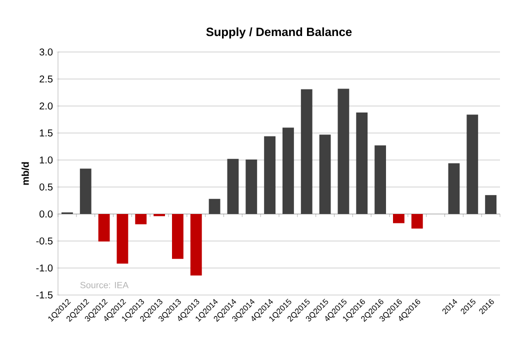 The height and width of the screenshot is (347, 518). Describe the element at coordinates (46, 133) in the screenshot. I see `y-tick-label: 1.5` at that location.